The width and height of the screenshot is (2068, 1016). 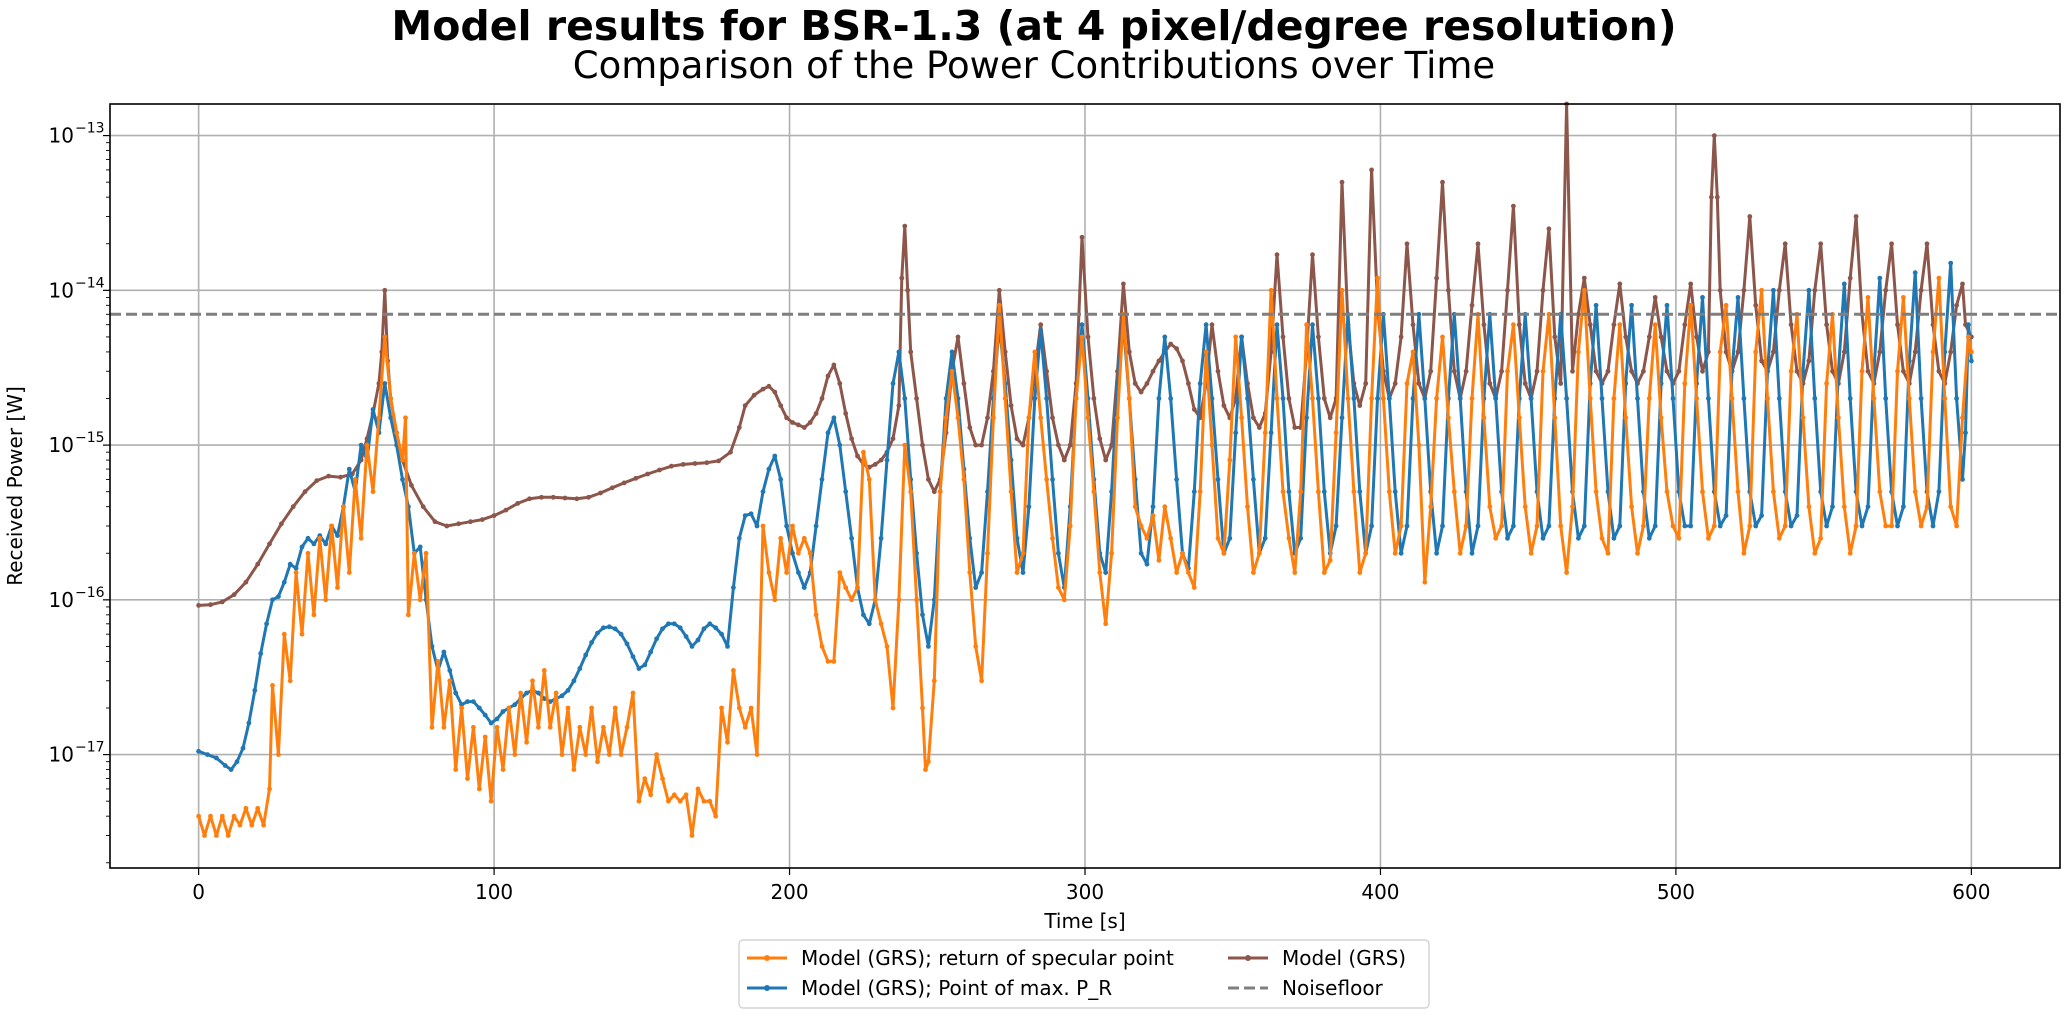 I want to click on y-tick-label: 10, so click(x=61, y=445).